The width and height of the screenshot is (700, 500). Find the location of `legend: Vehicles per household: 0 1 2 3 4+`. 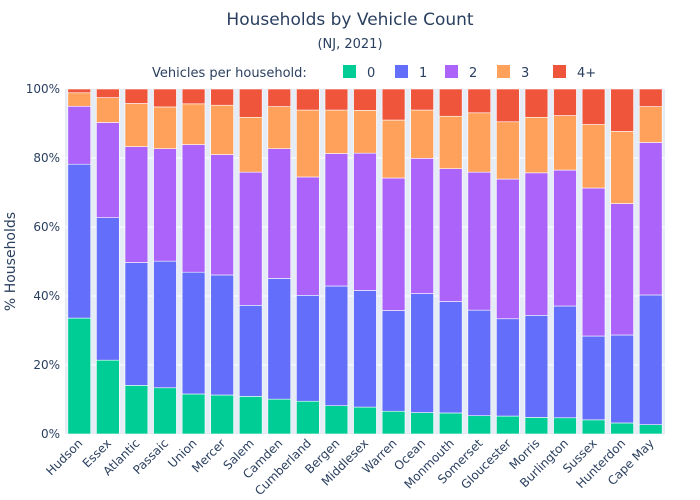

legend: Vehicles per household: 0 1 2 3 4+ is located at coordinates (374, 73).